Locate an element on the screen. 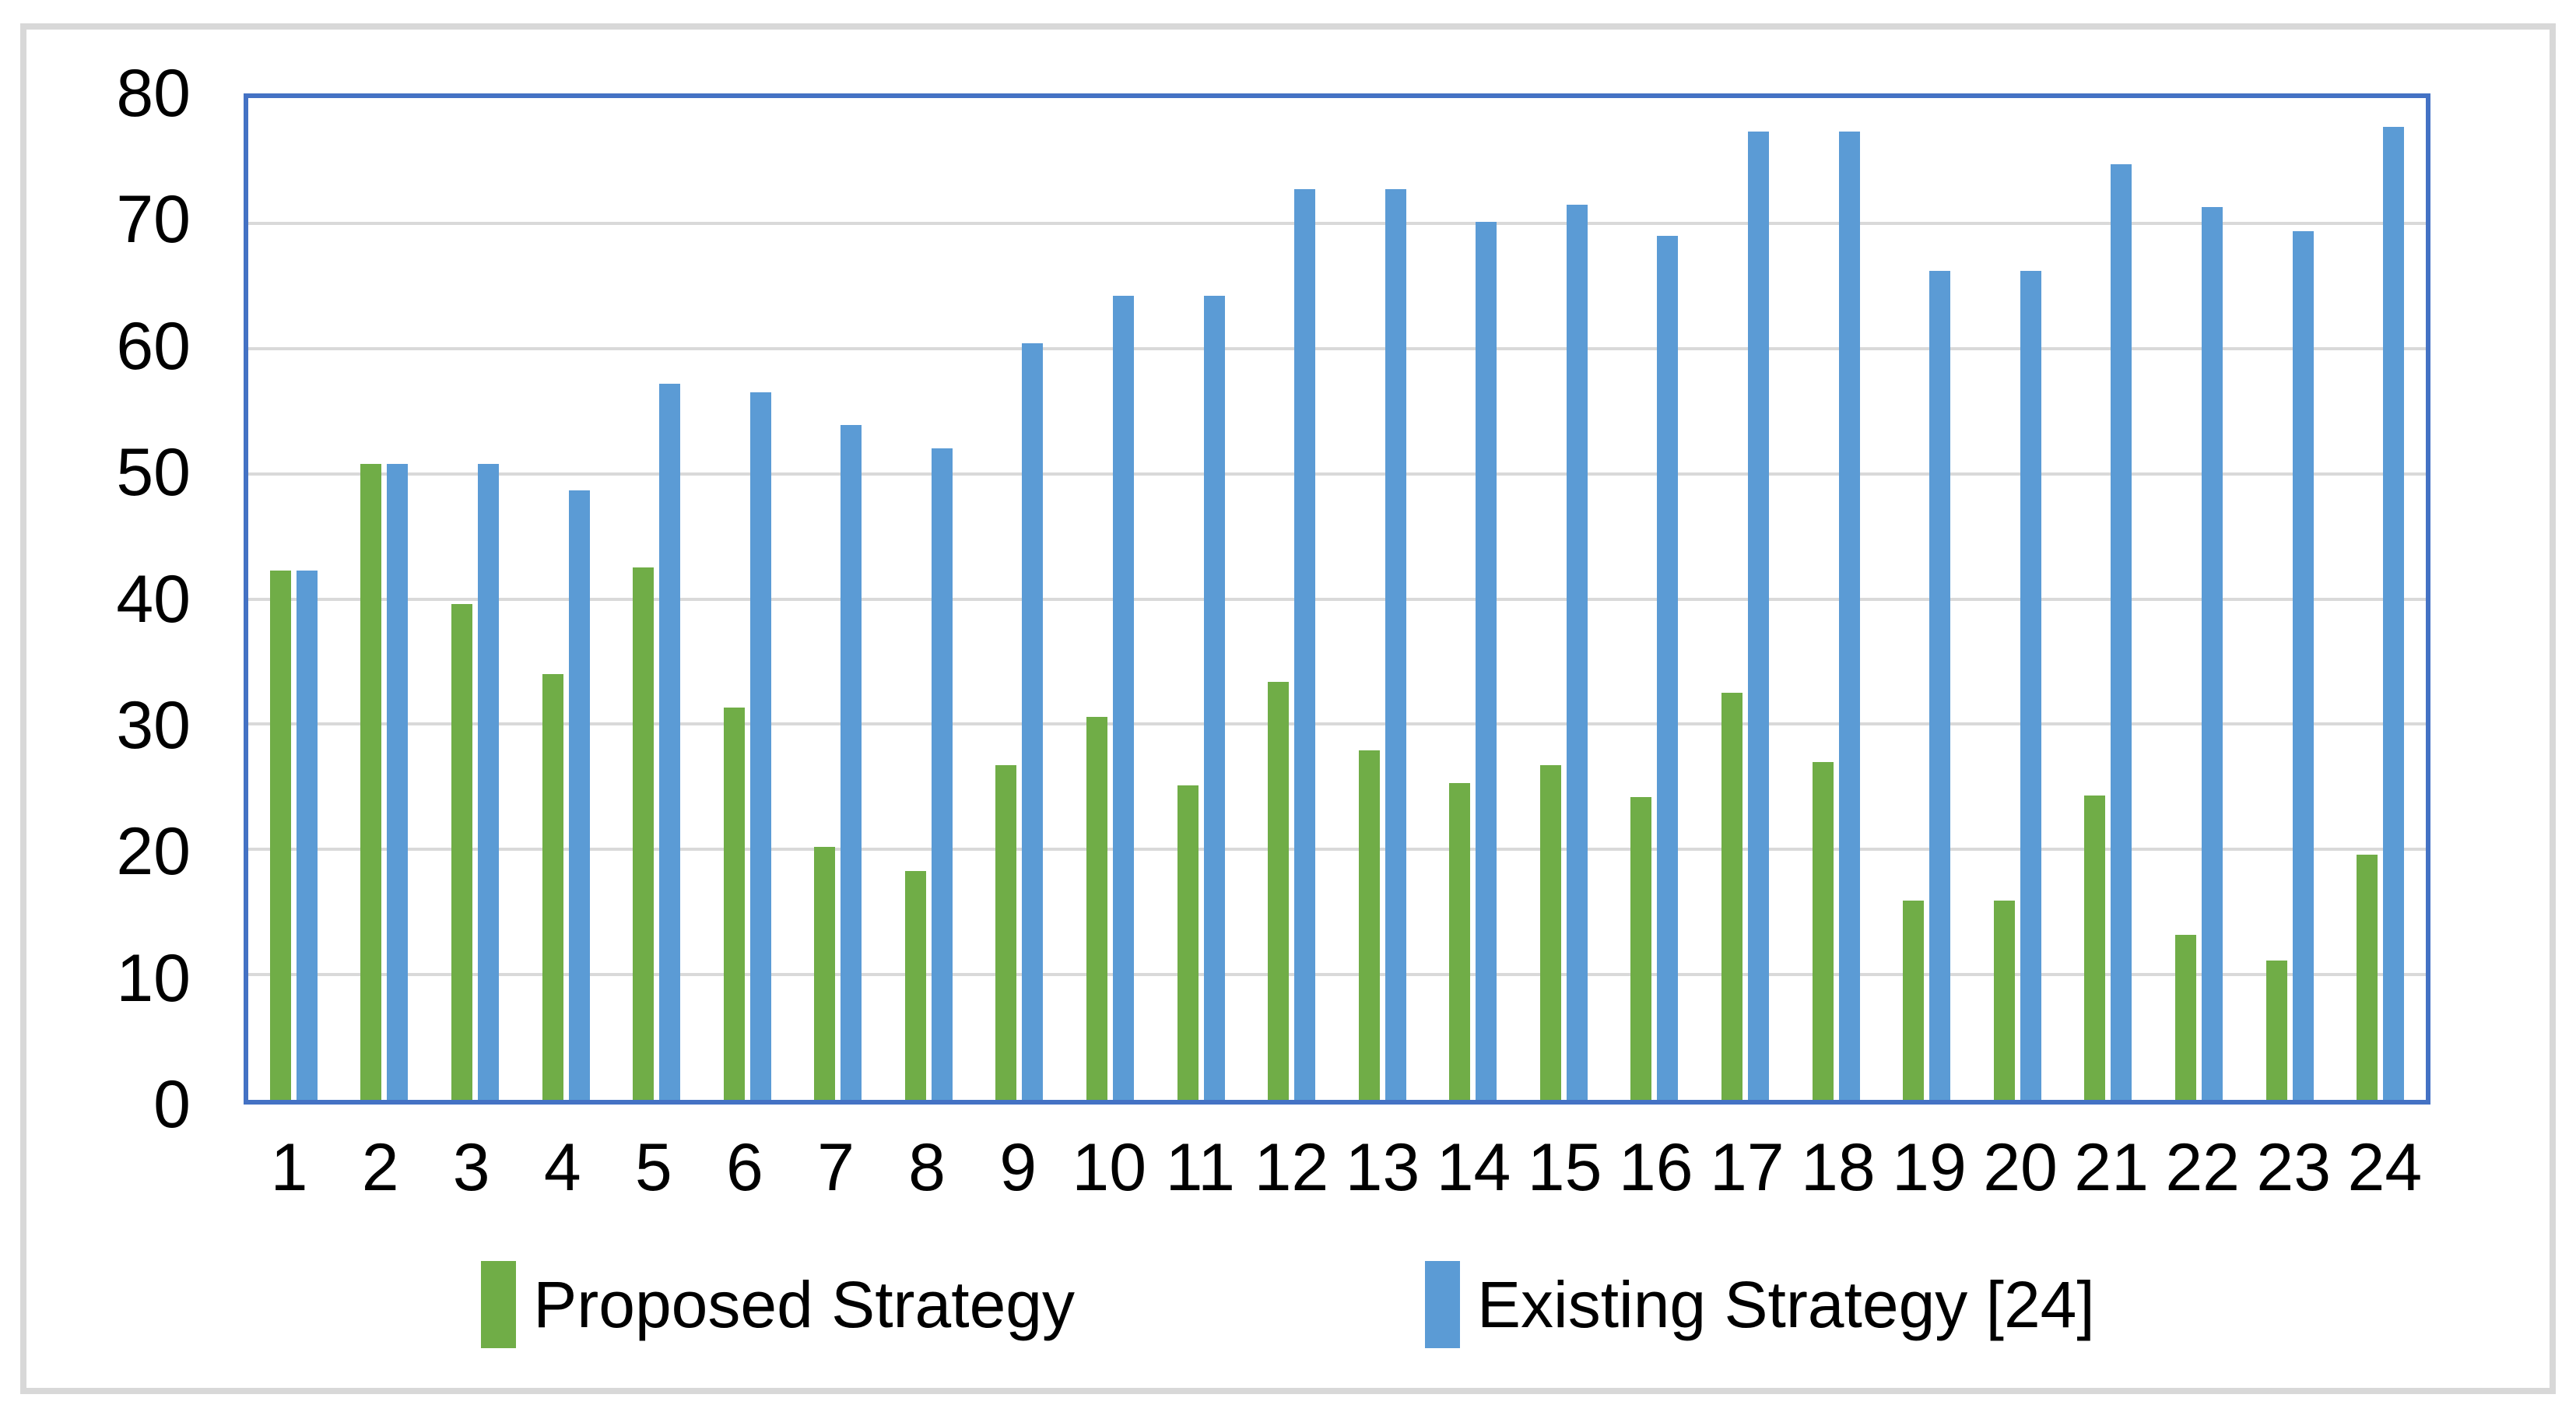 This screenshot has width=2576, height=1419. legend-marker-proposed-strategy is located at coordinates (499, 1304).